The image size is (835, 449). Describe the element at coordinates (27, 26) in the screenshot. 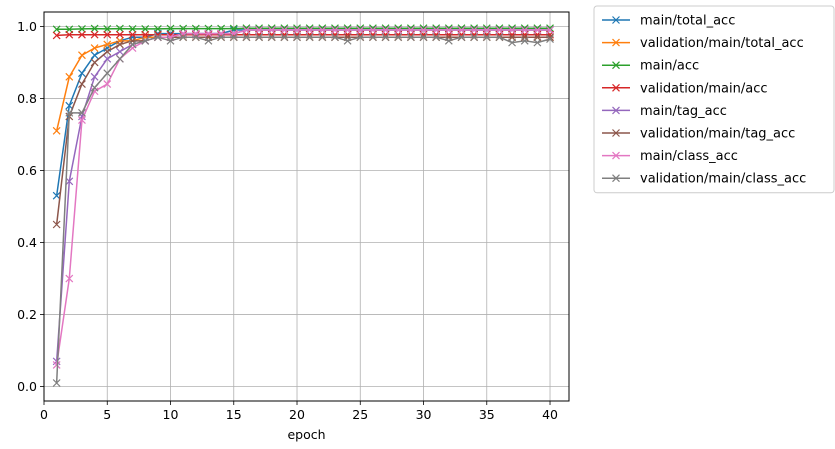

I see `y-tick-label: 1.0` at that location.